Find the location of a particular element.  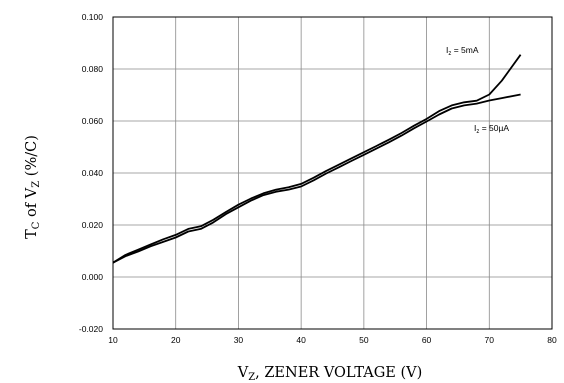

y-tick-label: 0.100 is located at coordinates (93, 17).